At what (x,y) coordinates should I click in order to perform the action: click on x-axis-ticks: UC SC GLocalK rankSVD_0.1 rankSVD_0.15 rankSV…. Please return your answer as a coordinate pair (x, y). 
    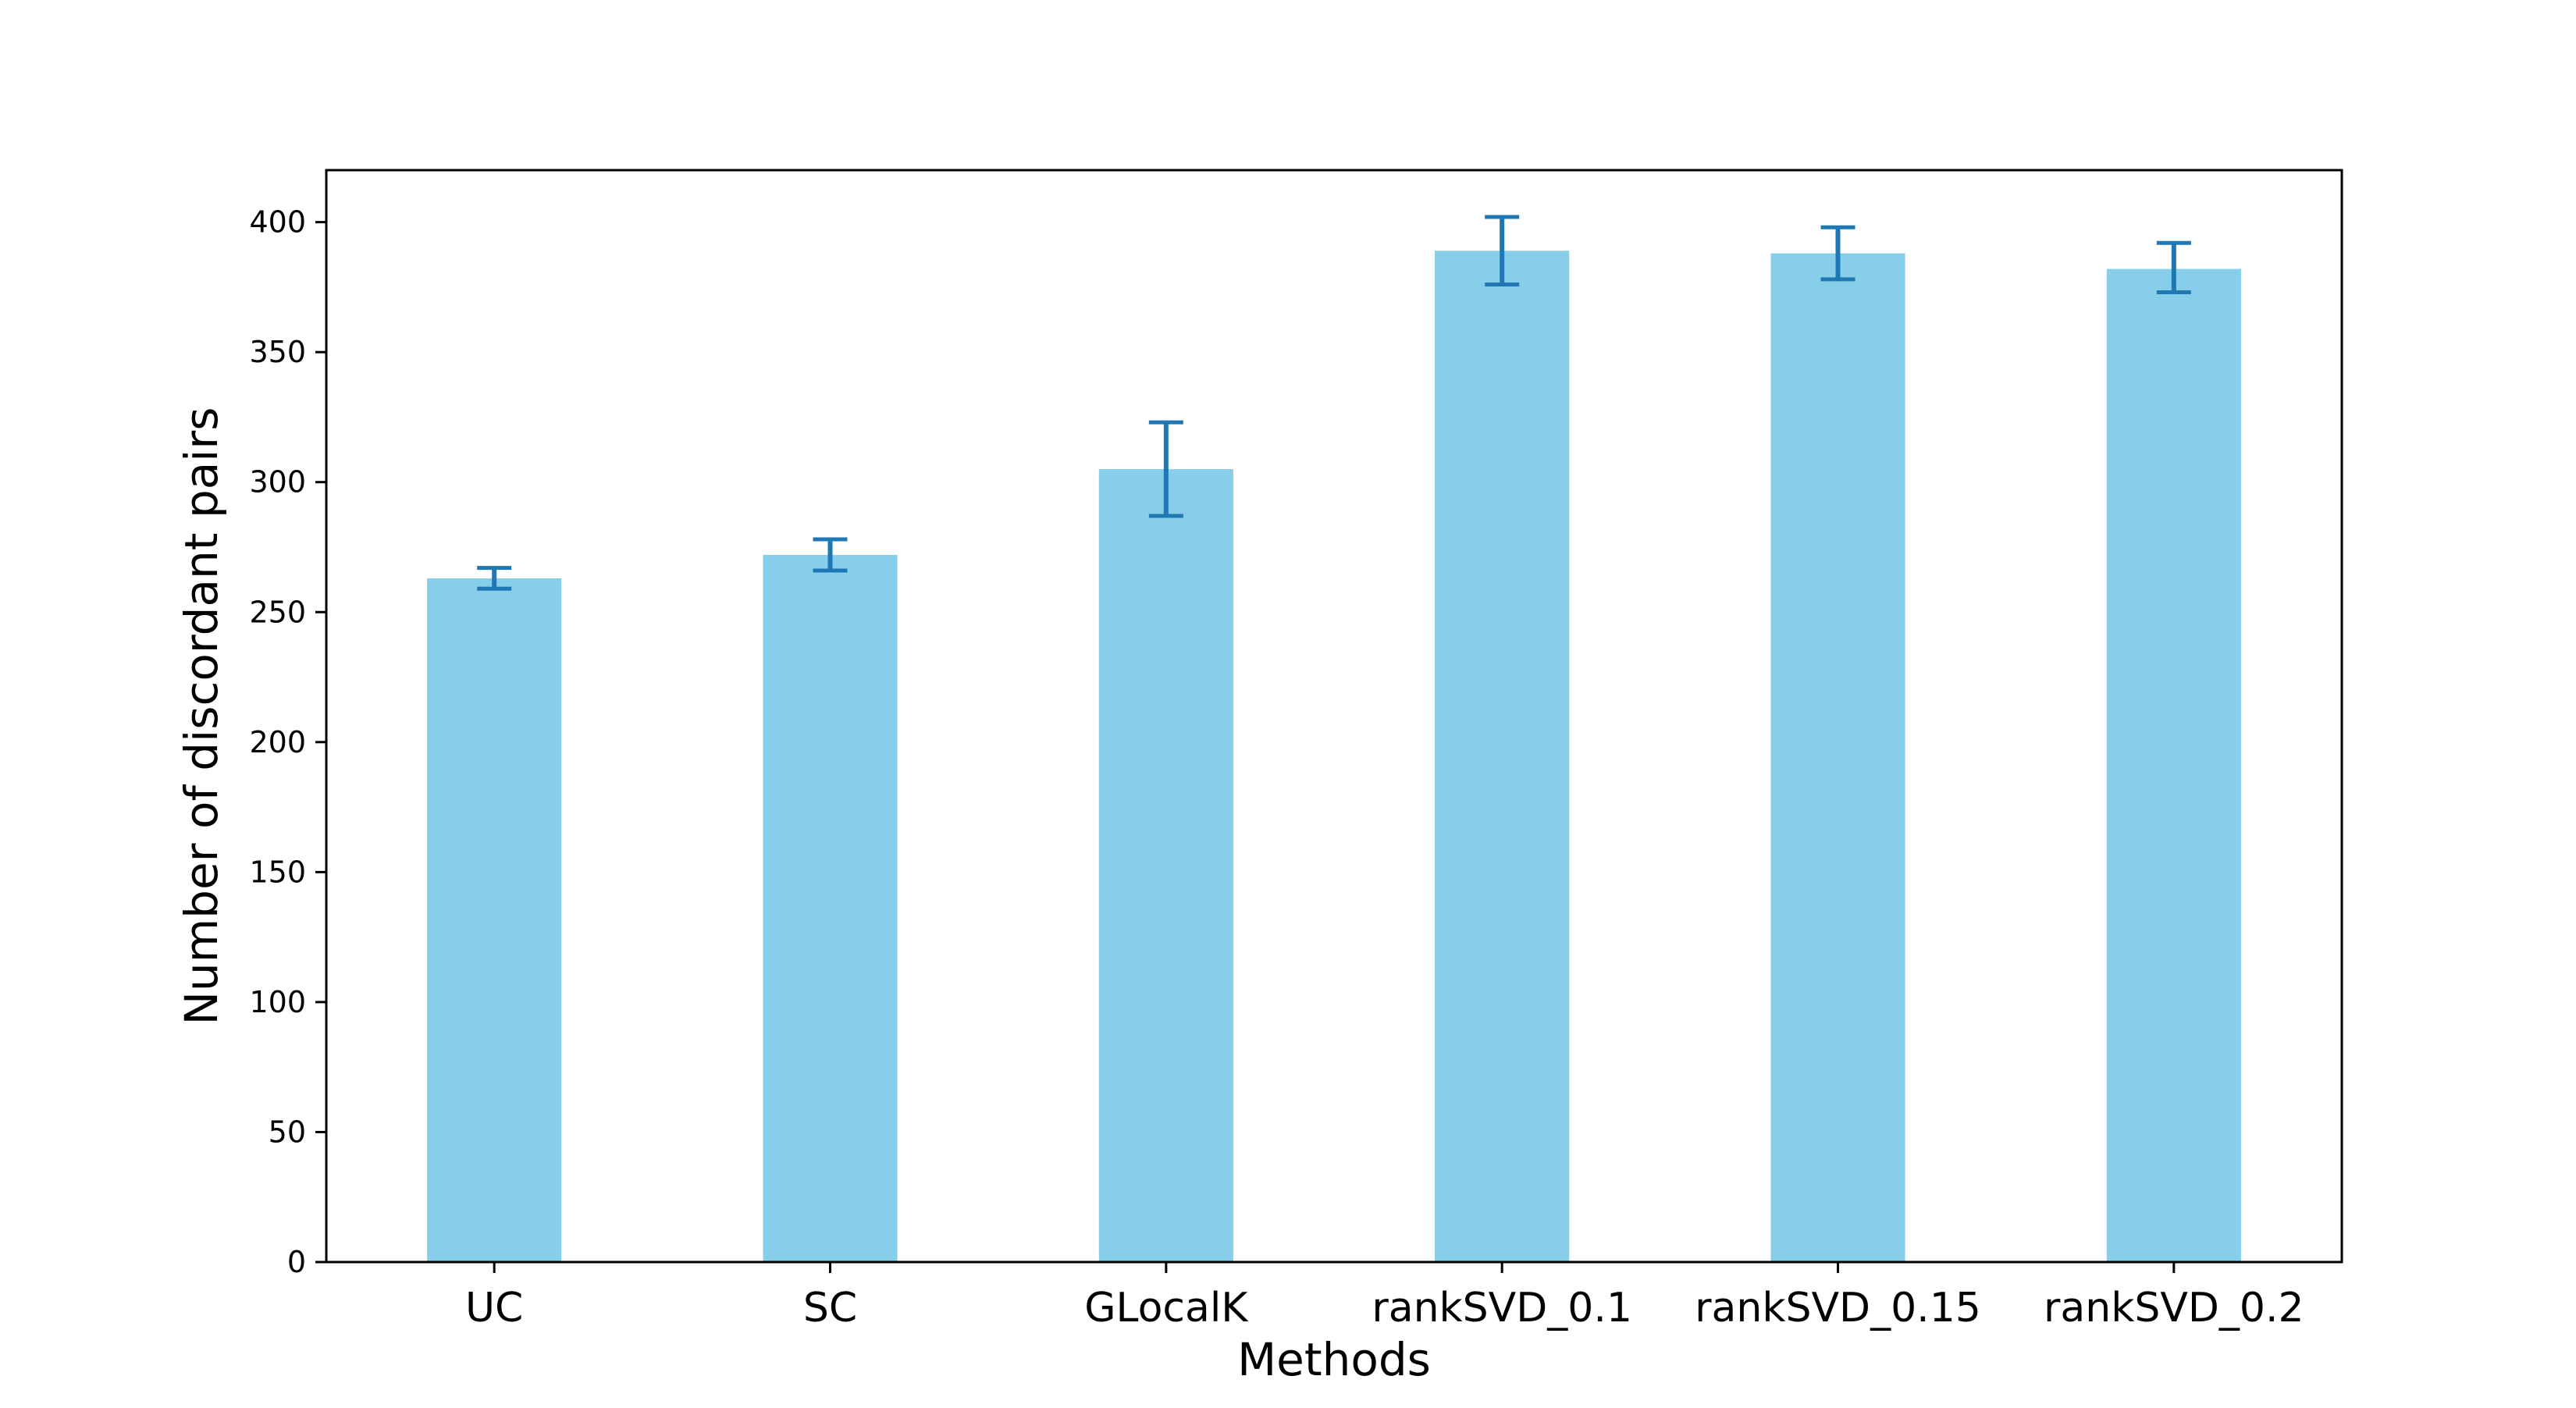
    Looking at the image, I should click on (1384, 1297).